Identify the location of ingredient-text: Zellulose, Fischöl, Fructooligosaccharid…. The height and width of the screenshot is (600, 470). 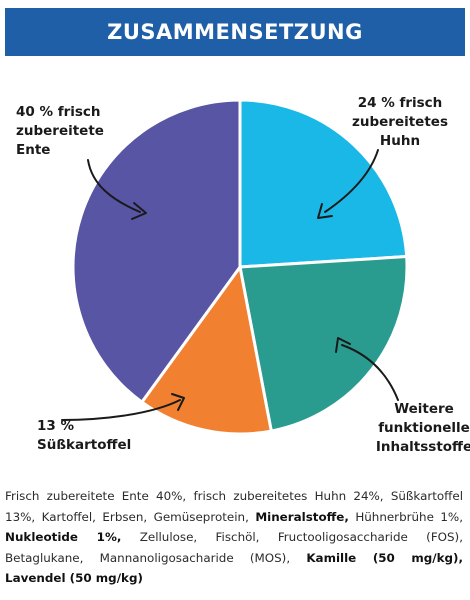
(234, 547).